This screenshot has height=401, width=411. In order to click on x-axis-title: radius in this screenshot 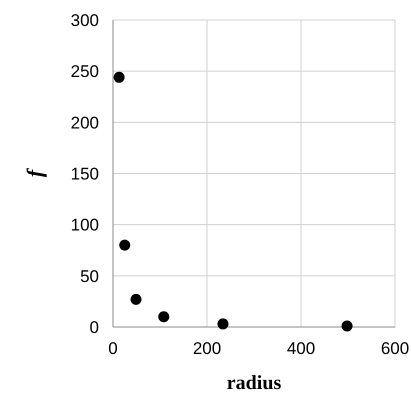, I will do `click(254, 383)`.